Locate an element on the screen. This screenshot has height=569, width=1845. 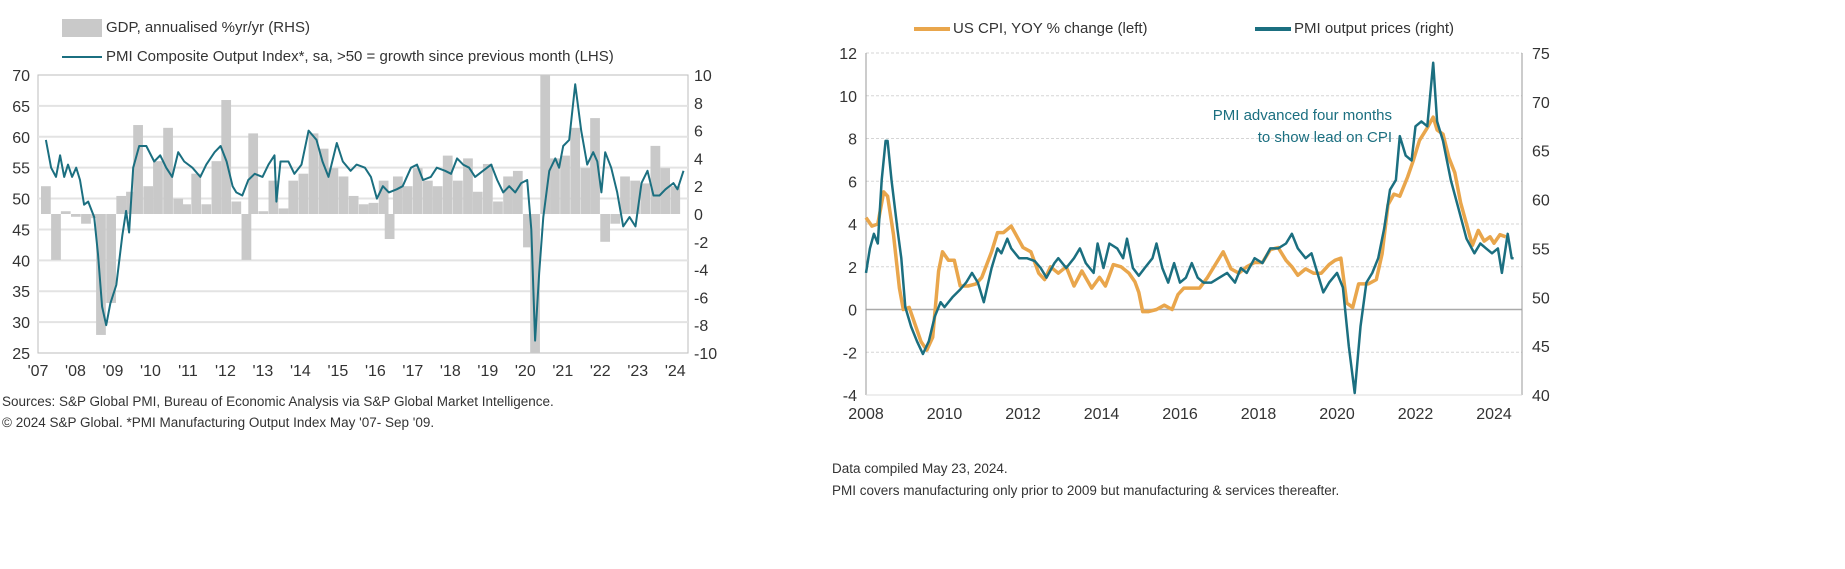
left-axis-tick: 55 is located at coordinates (21, 169).